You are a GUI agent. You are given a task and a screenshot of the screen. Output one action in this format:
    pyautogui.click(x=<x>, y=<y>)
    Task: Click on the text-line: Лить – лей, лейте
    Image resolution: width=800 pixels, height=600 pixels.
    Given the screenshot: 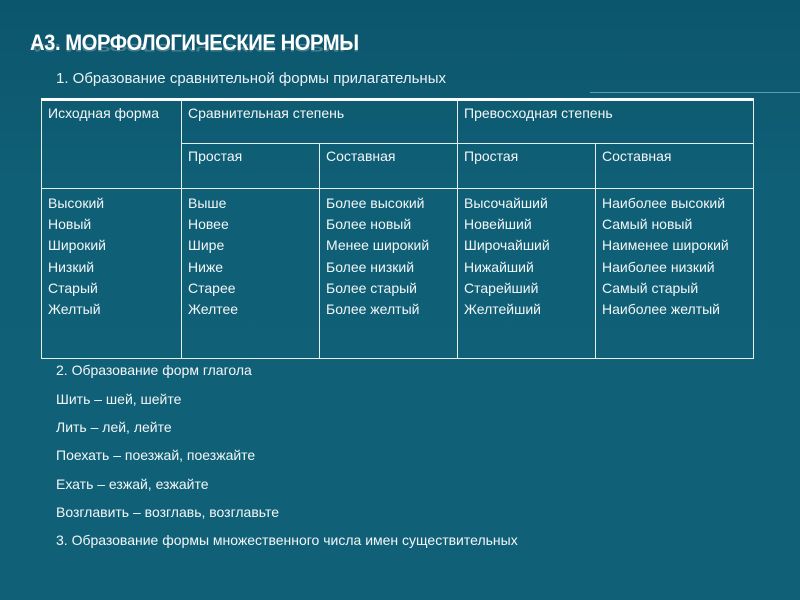 What is the action you would take?
    pyautogui.click(x=114, y=427)
    